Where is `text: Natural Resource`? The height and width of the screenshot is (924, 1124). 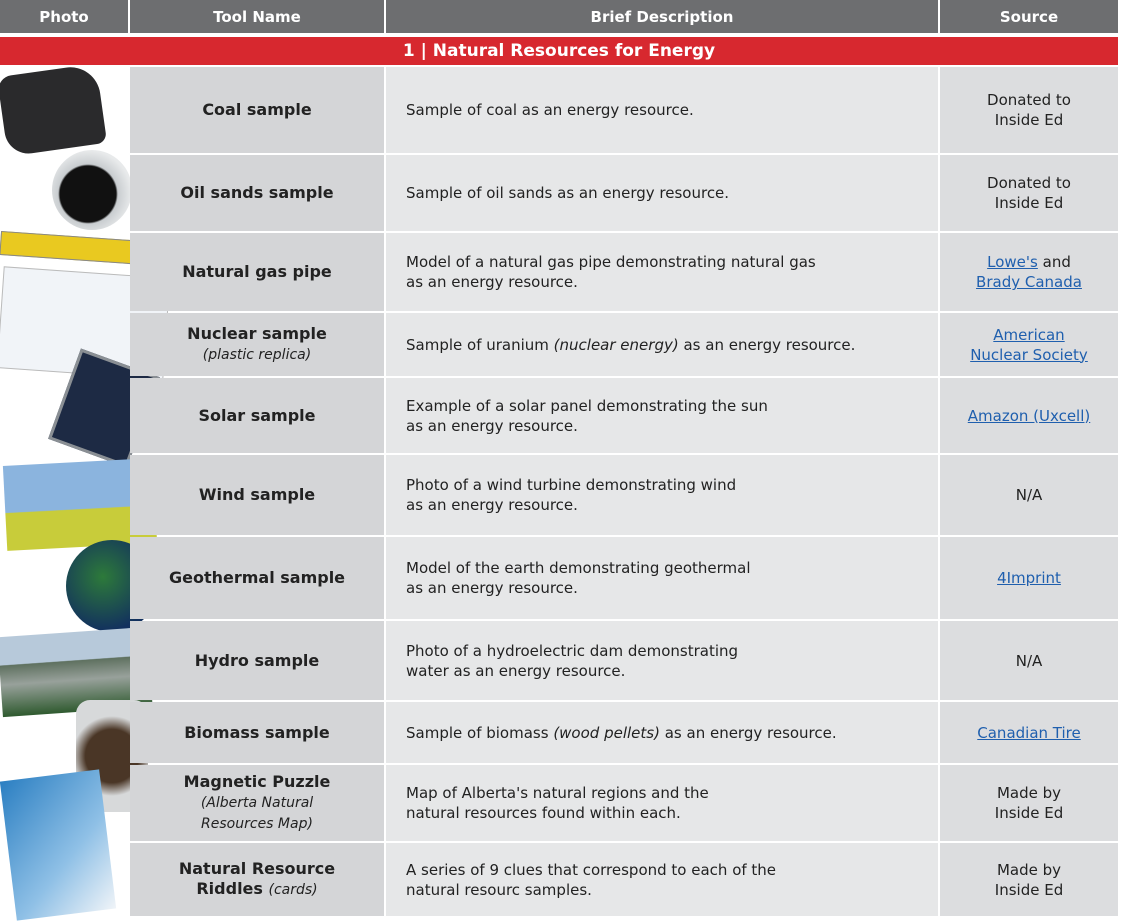 text: Natural Resource is located at coordinates (257, 868).